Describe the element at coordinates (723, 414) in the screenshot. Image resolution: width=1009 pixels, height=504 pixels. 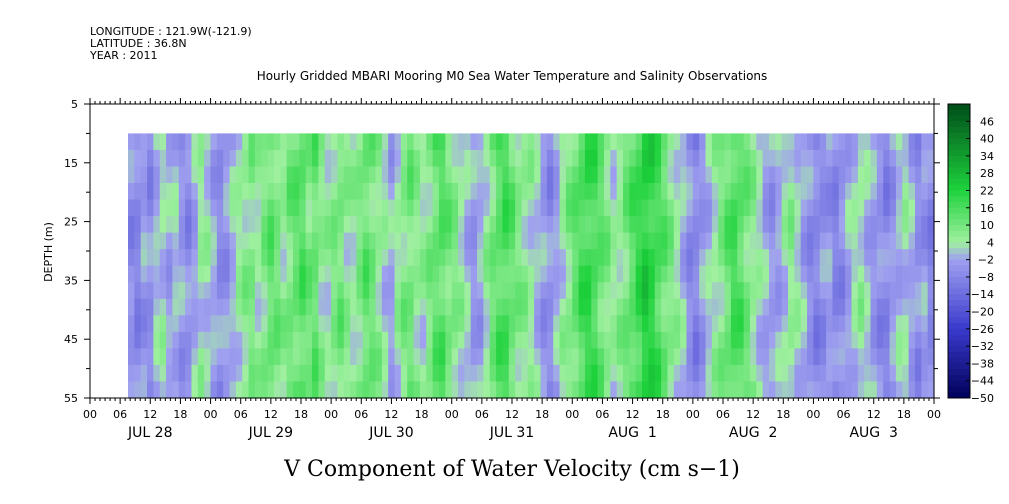
I see `x-tick-label: 06` at that location.